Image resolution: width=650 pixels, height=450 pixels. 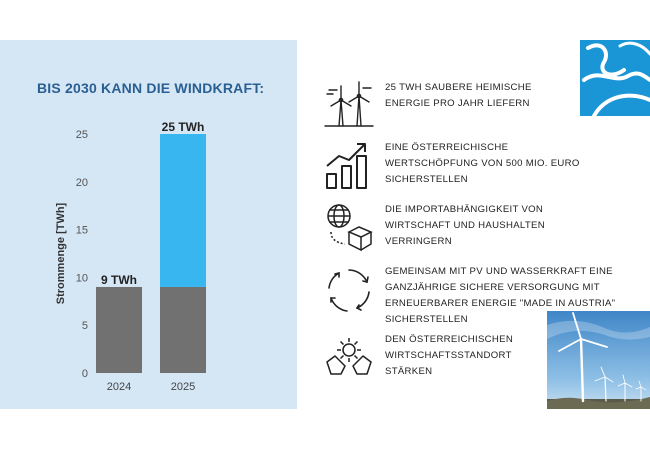 I want to click on headline: BIS 2030 KANN DIE WINDKRAFT:, so click(x=151, y=88).